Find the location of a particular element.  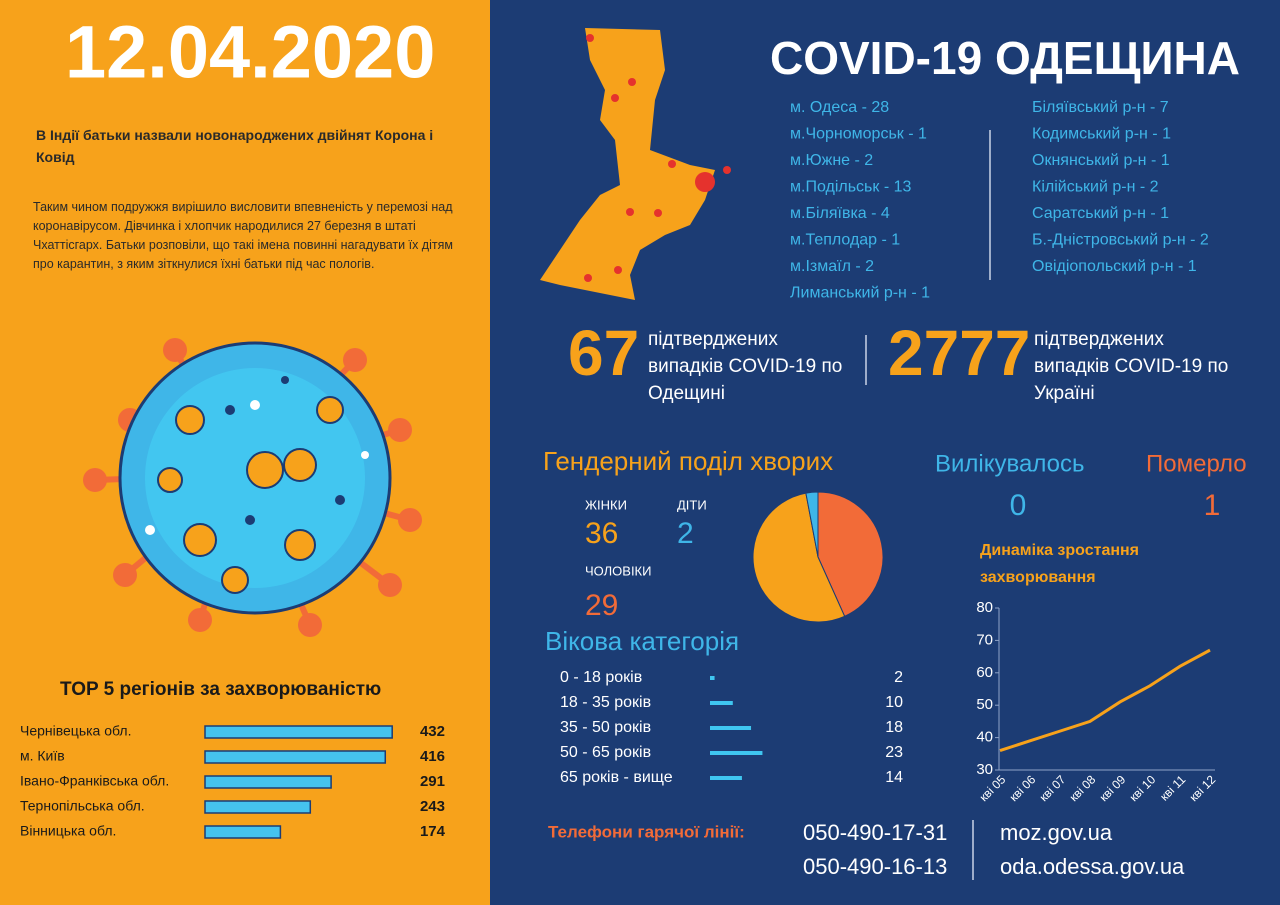

category-label: Івано-Франківська обл. is located at coordinates (94, 781).